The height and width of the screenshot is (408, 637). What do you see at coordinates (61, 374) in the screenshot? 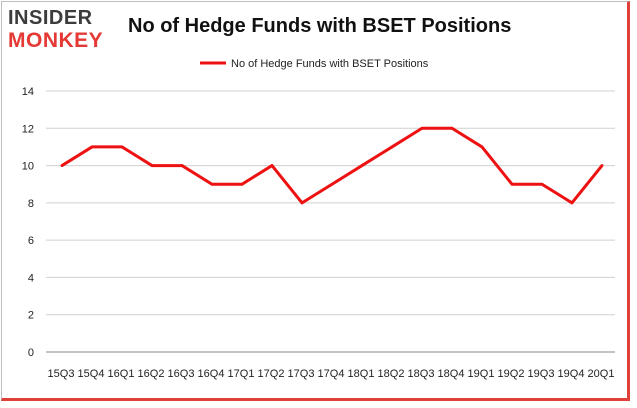
I see `x-tick-label: 15Q3` at bounding box center [61, 374].